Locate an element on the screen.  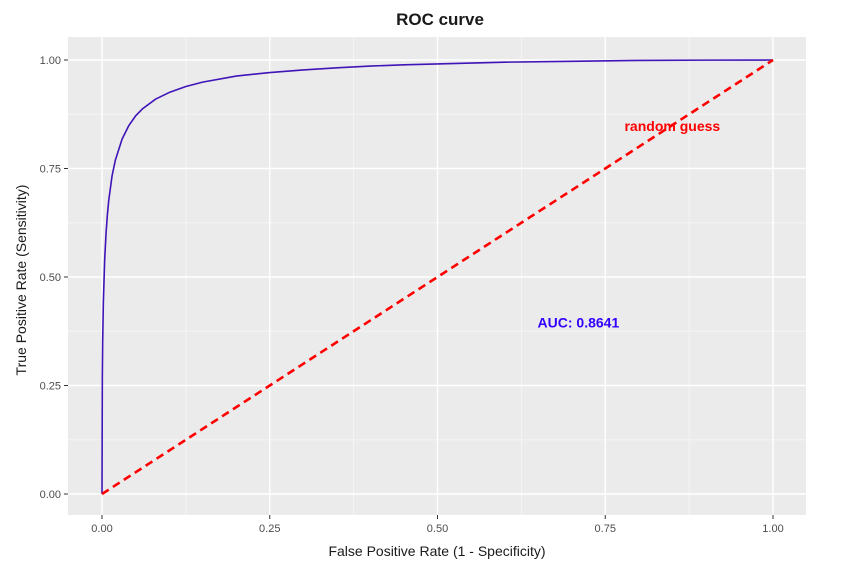
x-tick-label: 0.75 is located at coordinates (605, 529).